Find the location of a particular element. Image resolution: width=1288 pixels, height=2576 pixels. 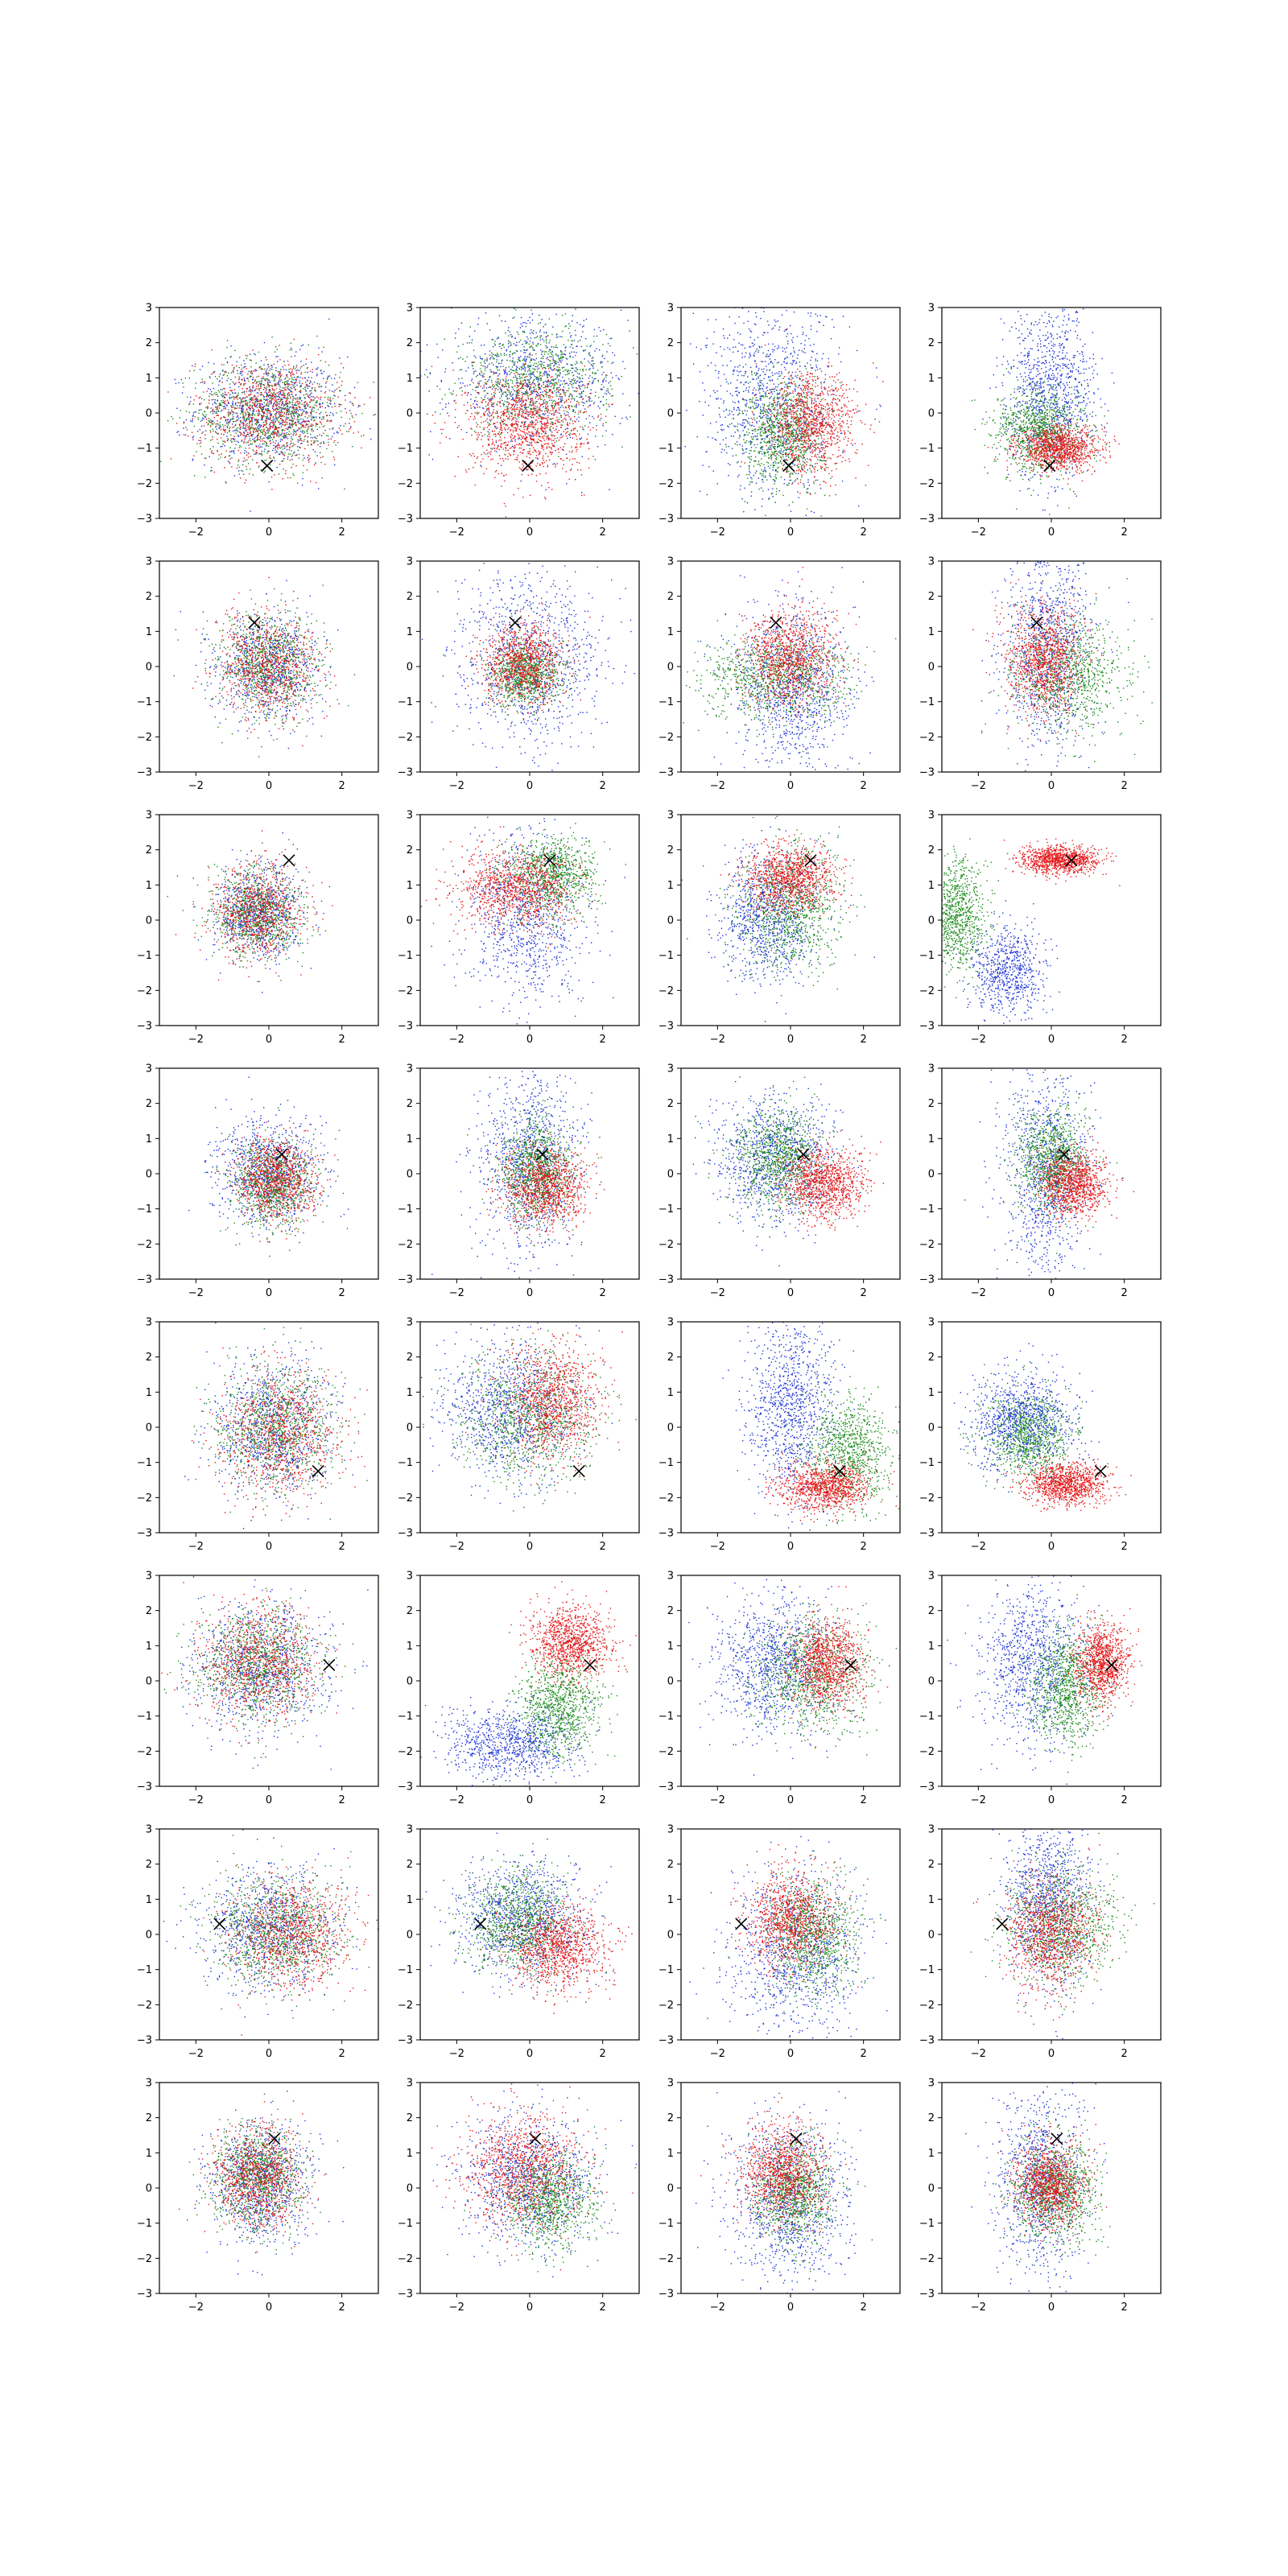

y-tick-label: 1 is located at coordinates (149, 379).